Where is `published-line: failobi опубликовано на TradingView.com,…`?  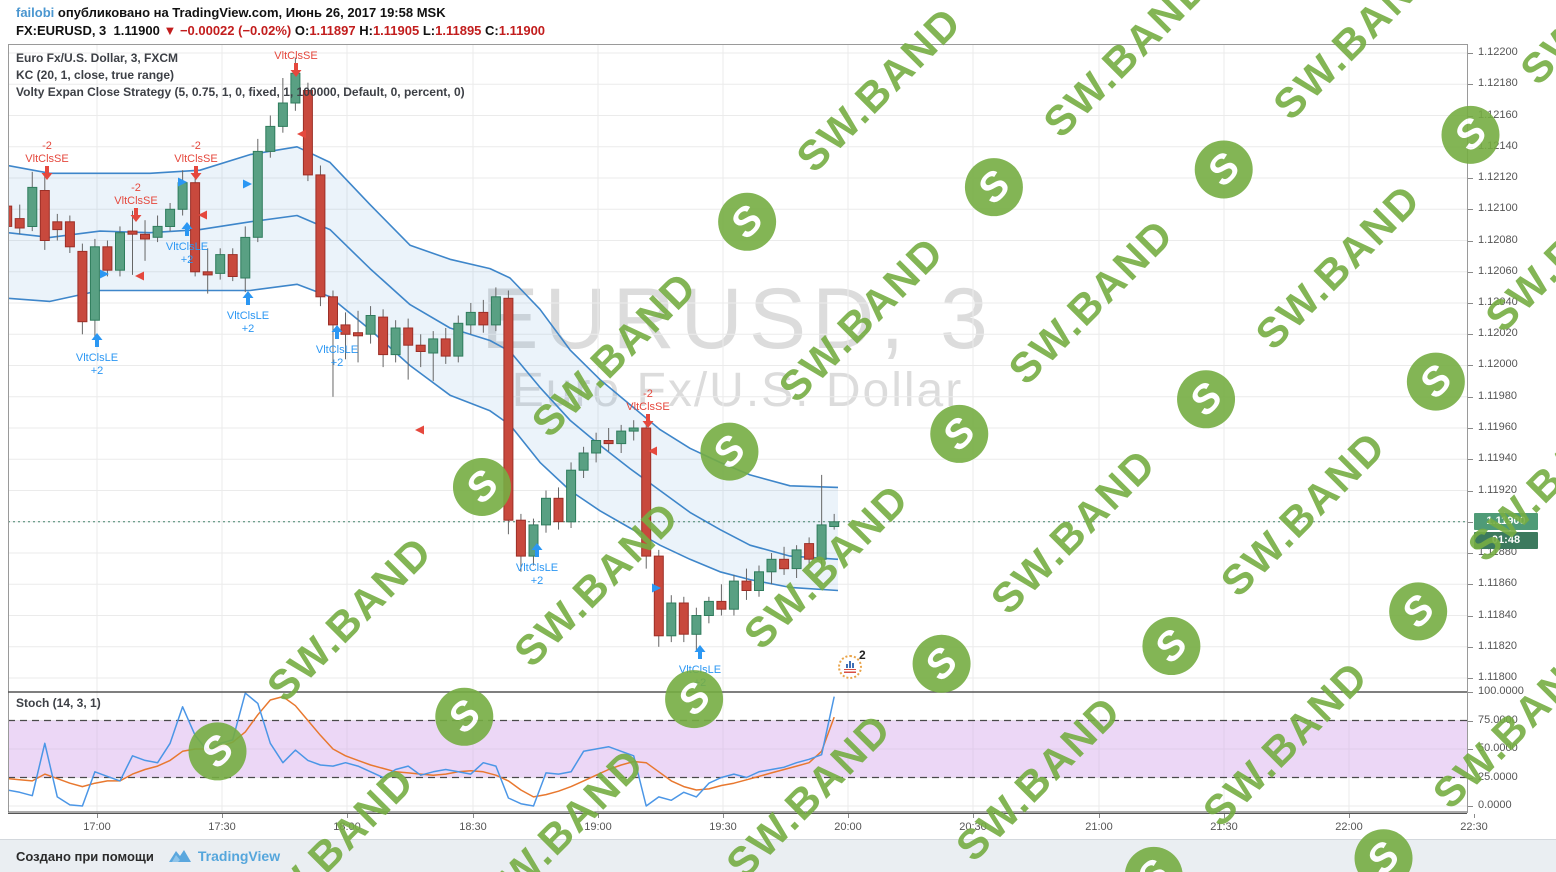
published-line: failobi опубликовано на TradingView.com,… is located at coordinates (280, 13).